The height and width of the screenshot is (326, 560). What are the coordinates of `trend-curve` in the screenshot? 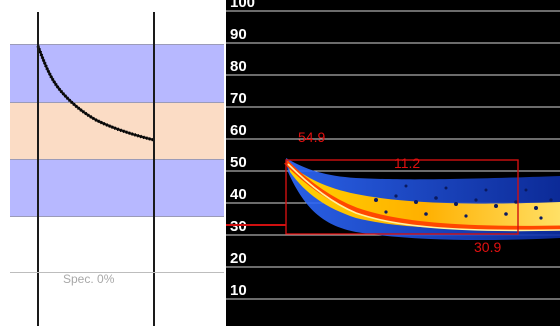 It's located at (95, 93).